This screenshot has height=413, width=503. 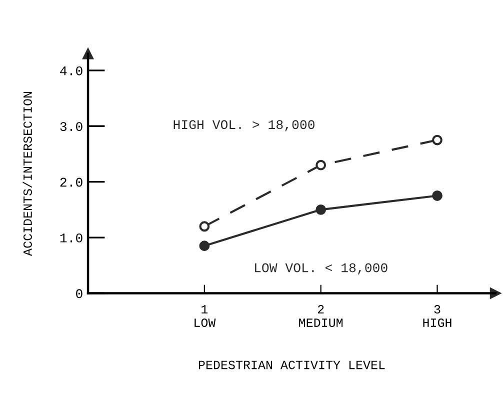 I want to click on x-axis-title: PEDESTRIAN ACTIVITY LEVEL, so click(x=291, y=365).